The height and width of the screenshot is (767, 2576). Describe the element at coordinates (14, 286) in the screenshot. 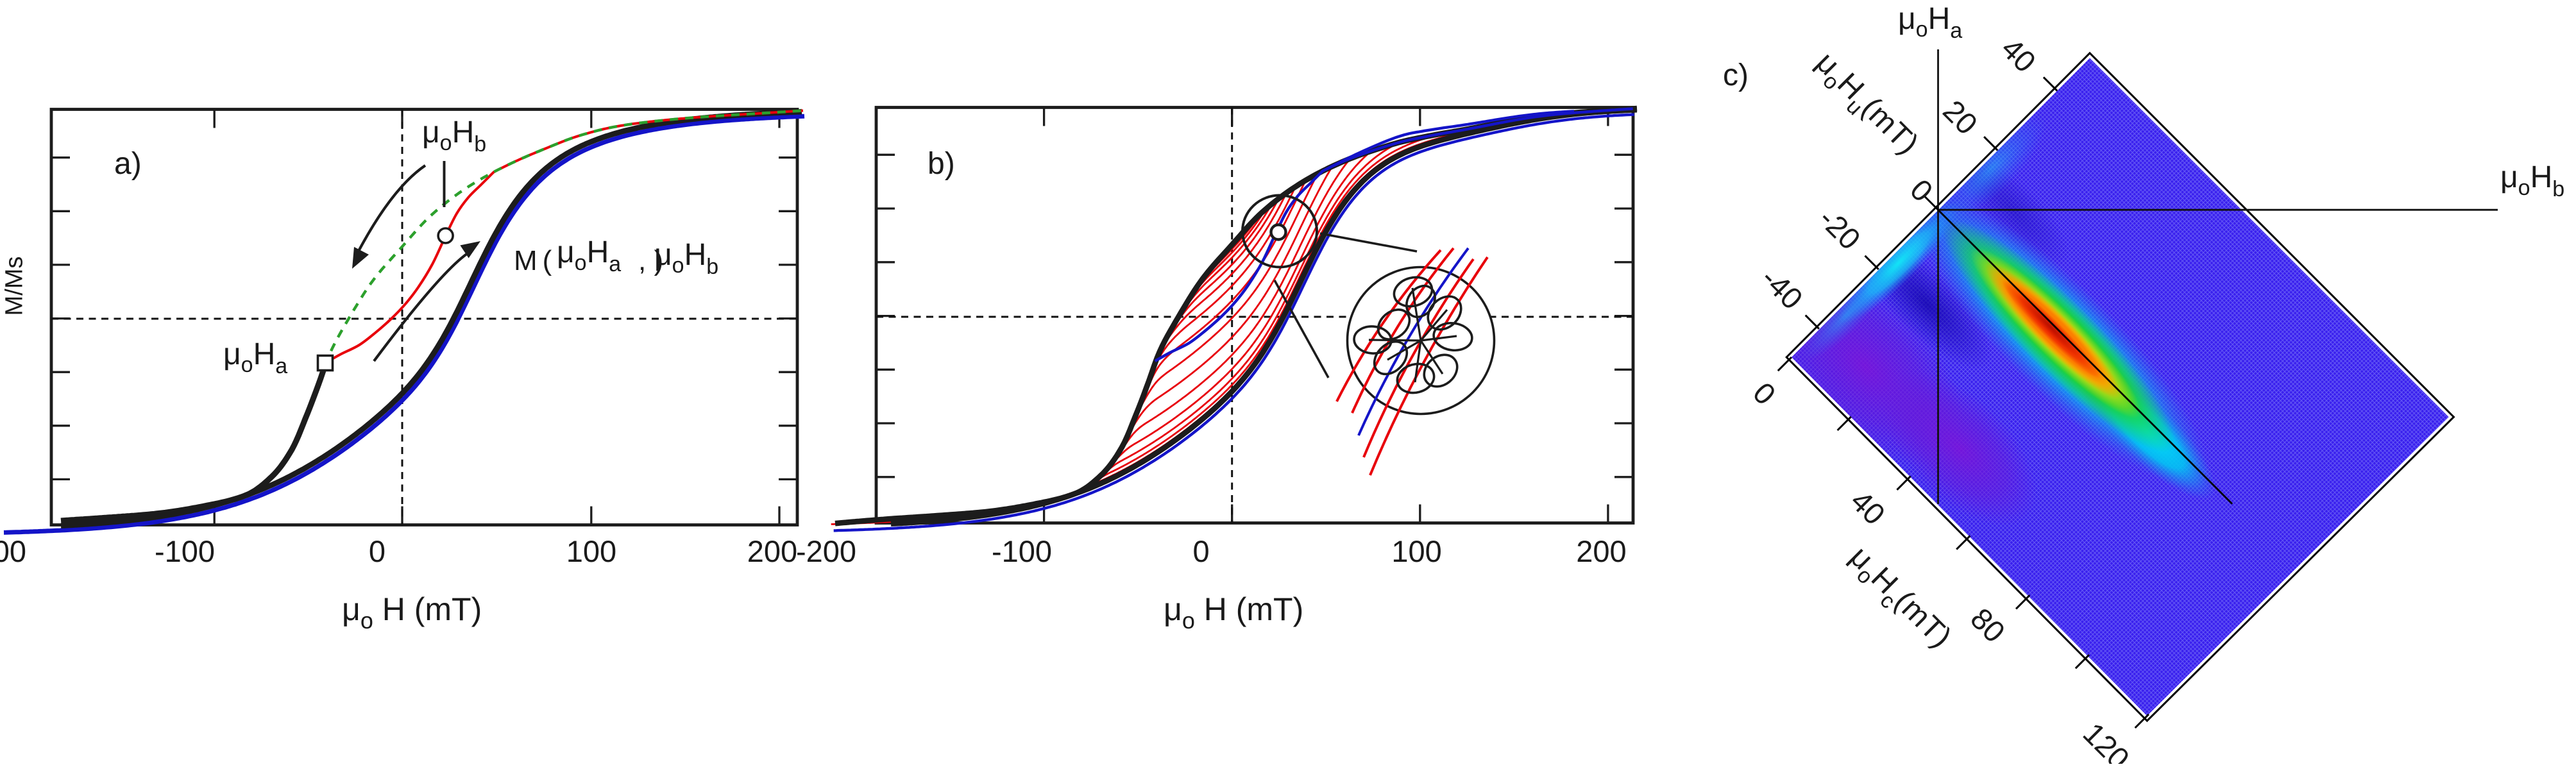

I see `svg-text: M/Ms` at that location.